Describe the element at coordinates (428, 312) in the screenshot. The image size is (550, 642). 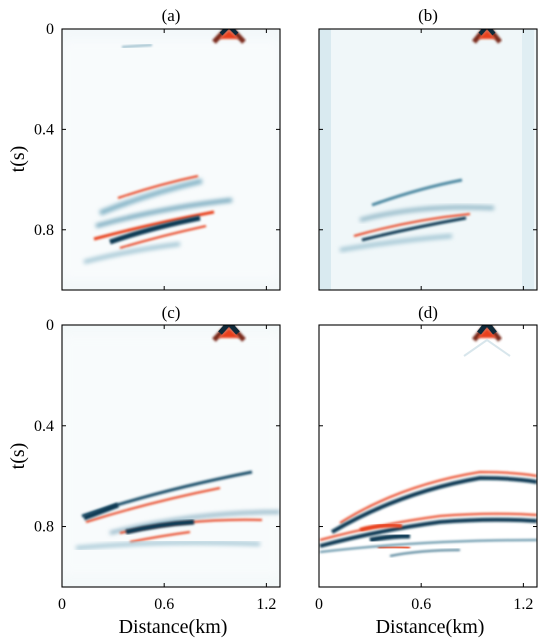
I see `panel-label-d: (d)` at that location.